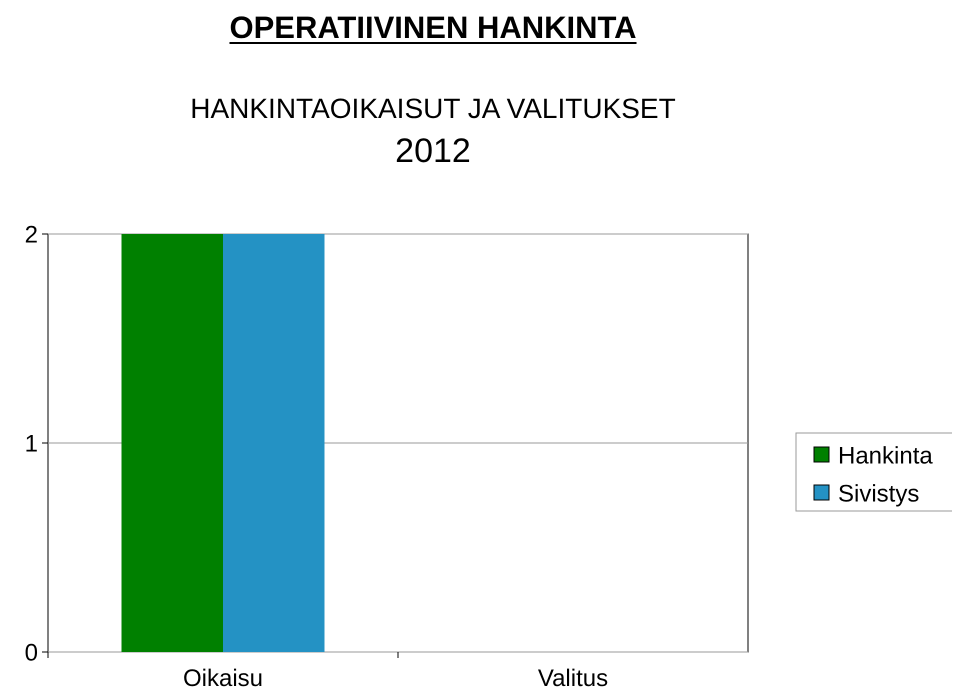  I want to click on legend-label: Sivistys, so click(879, 494).